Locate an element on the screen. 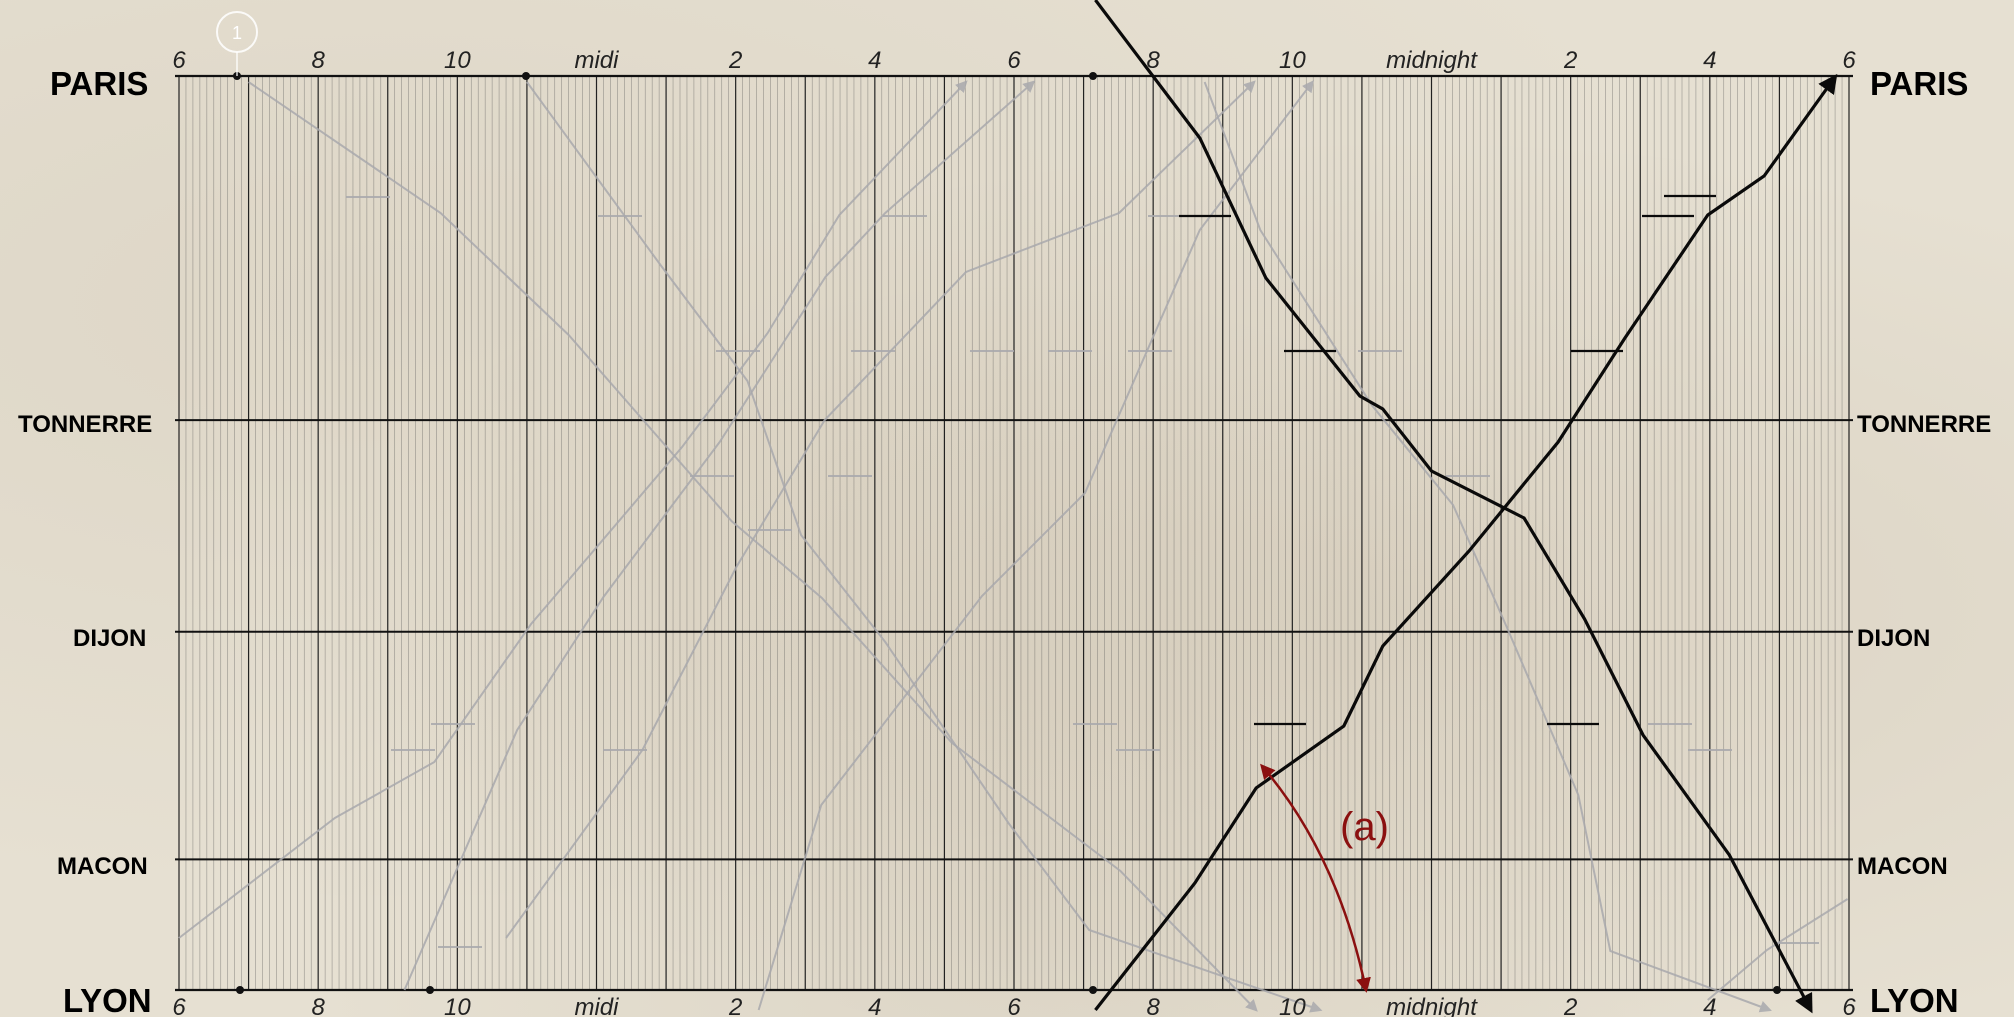 The height and width of the screenshot is (1017, 2014). station-labels-right: PARIS TONNERRE DIJON MACON LYON is located at coordinates (1924, 541).